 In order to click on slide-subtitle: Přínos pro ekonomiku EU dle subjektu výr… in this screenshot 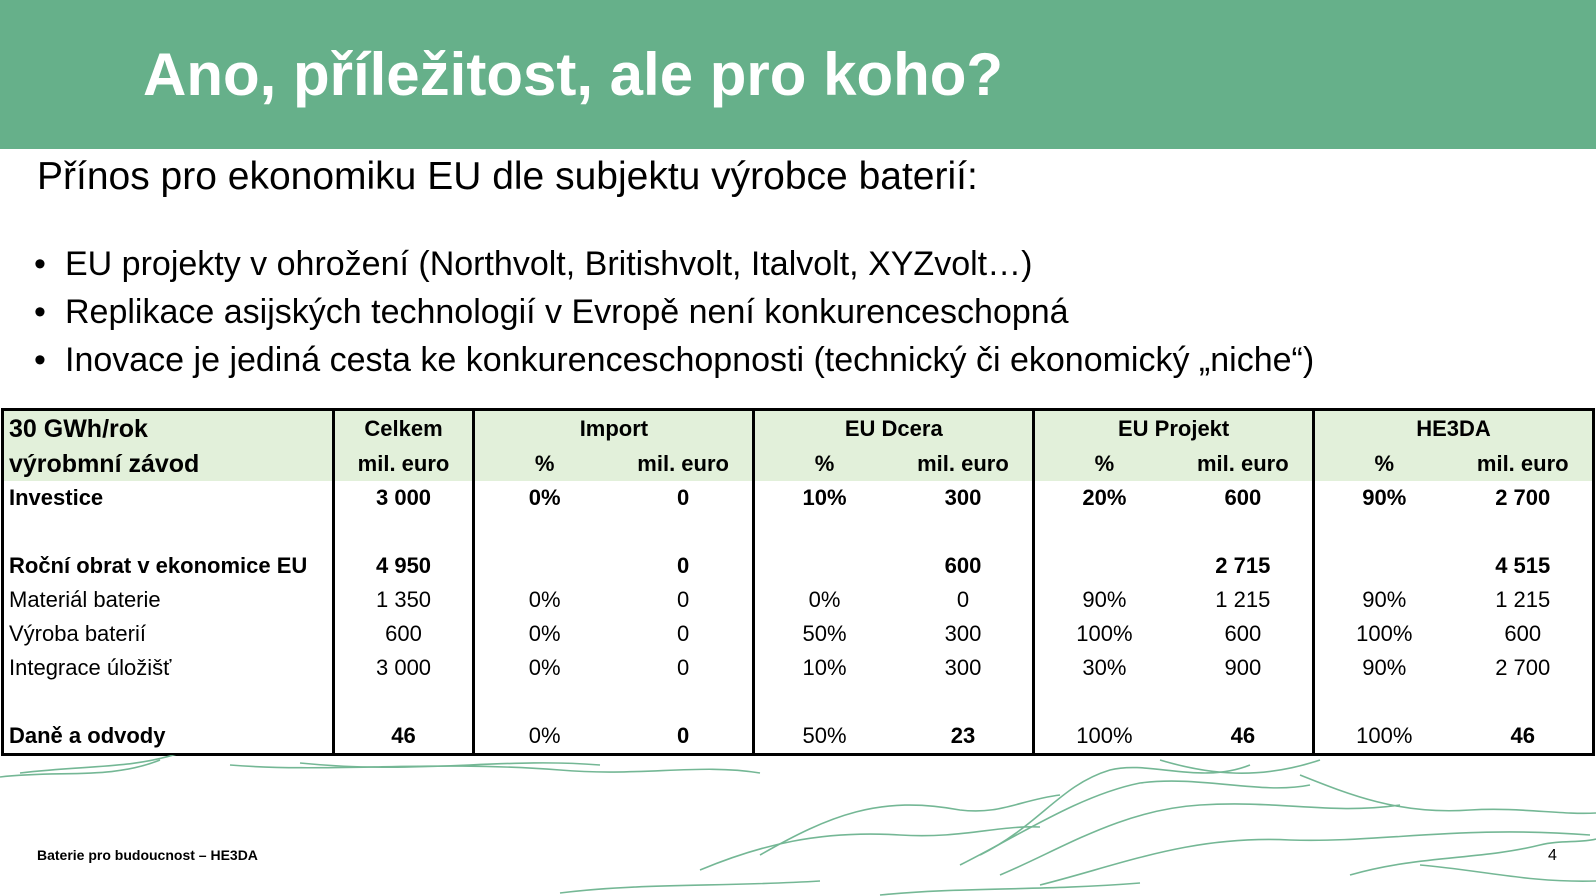, I will do `click(507, 176)`.